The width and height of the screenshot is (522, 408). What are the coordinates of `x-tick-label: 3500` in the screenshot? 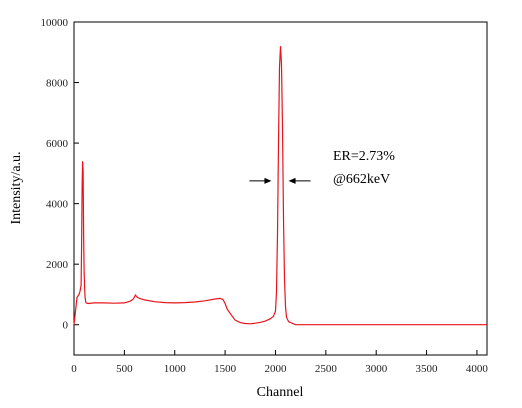 It's located at (427, 369).